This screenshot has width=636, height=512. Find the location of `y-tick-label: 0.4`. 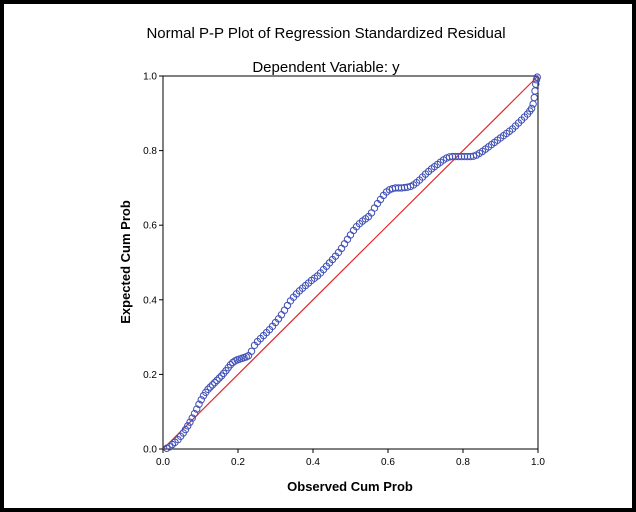

y-tick-label: 0.4 is located at coordinates (150, 300).